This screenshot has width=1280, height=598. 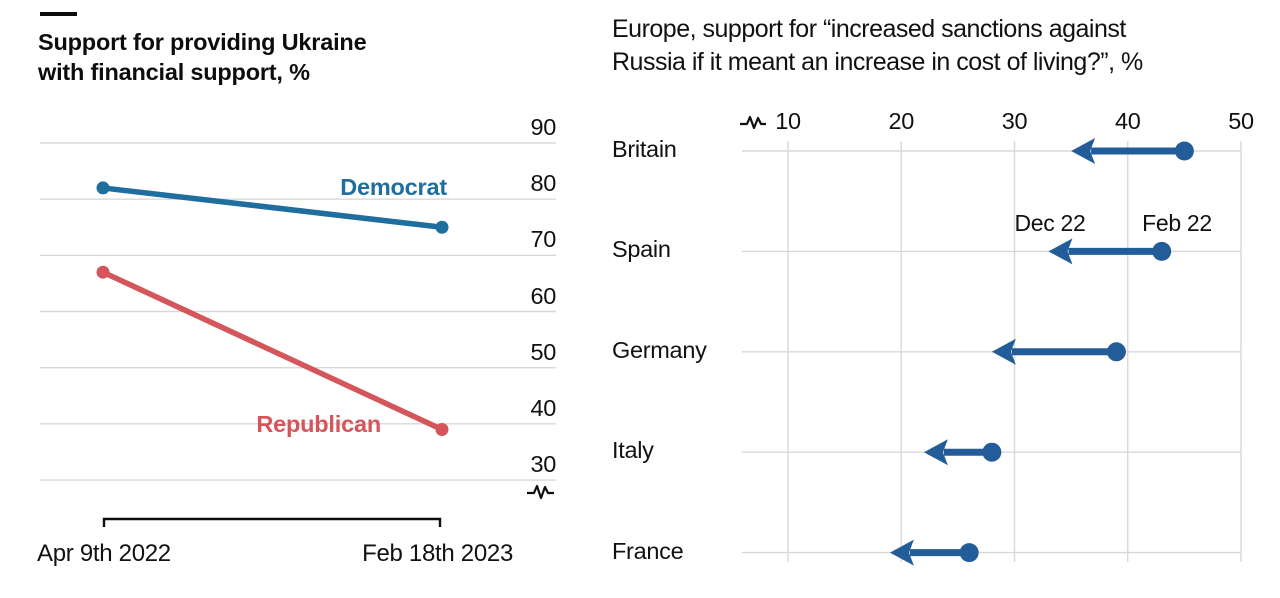 I want to click on democrat-start-dot, so click(x=103, y=188).